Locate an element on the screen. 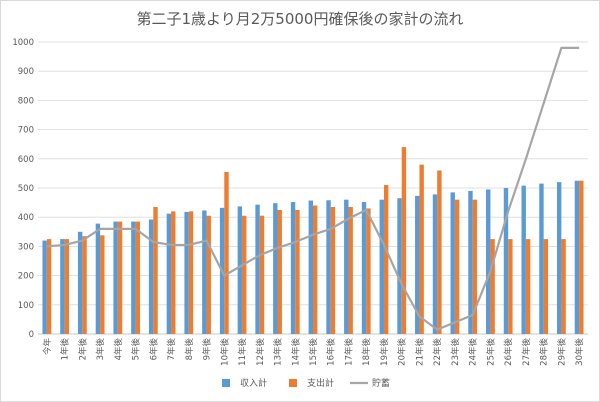 The height and width of the screenshot is (402, 600). y-tick-label: 500 is located at coordinates (26, 189).